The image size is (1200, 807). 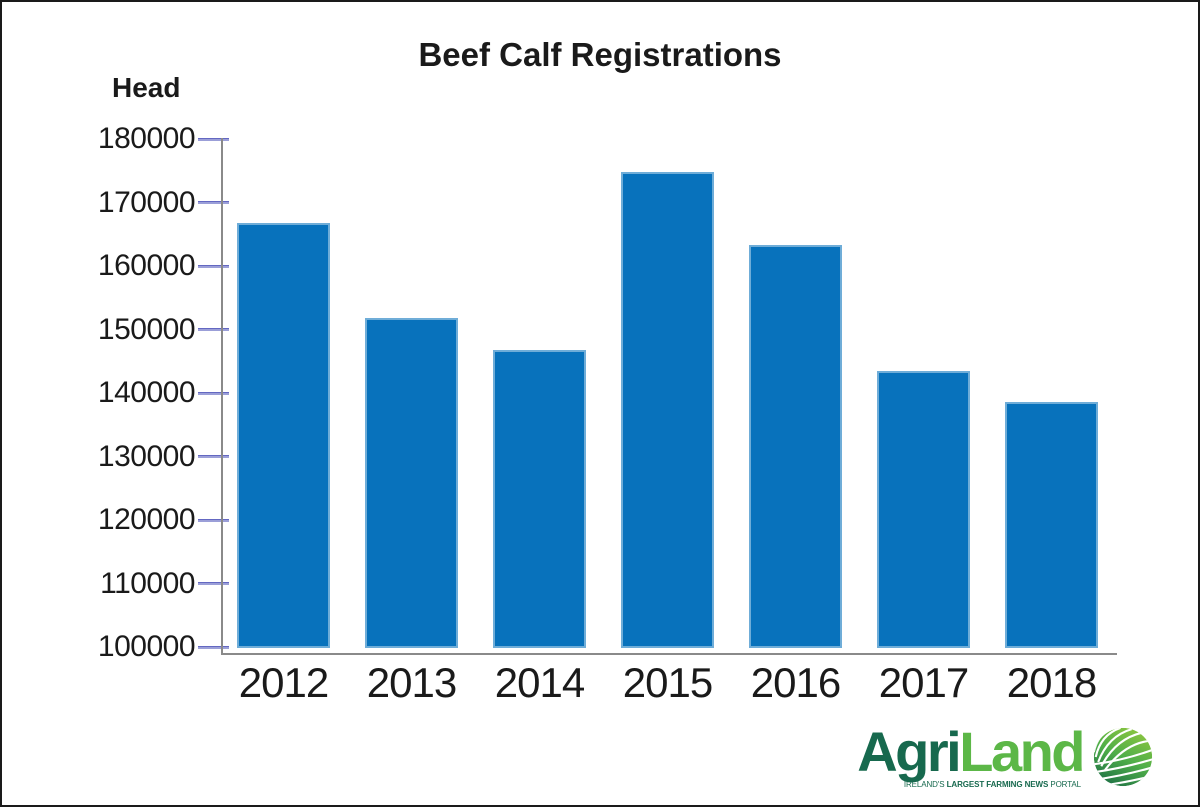 I want to click on bar-2016, so click(x=795, y=446).